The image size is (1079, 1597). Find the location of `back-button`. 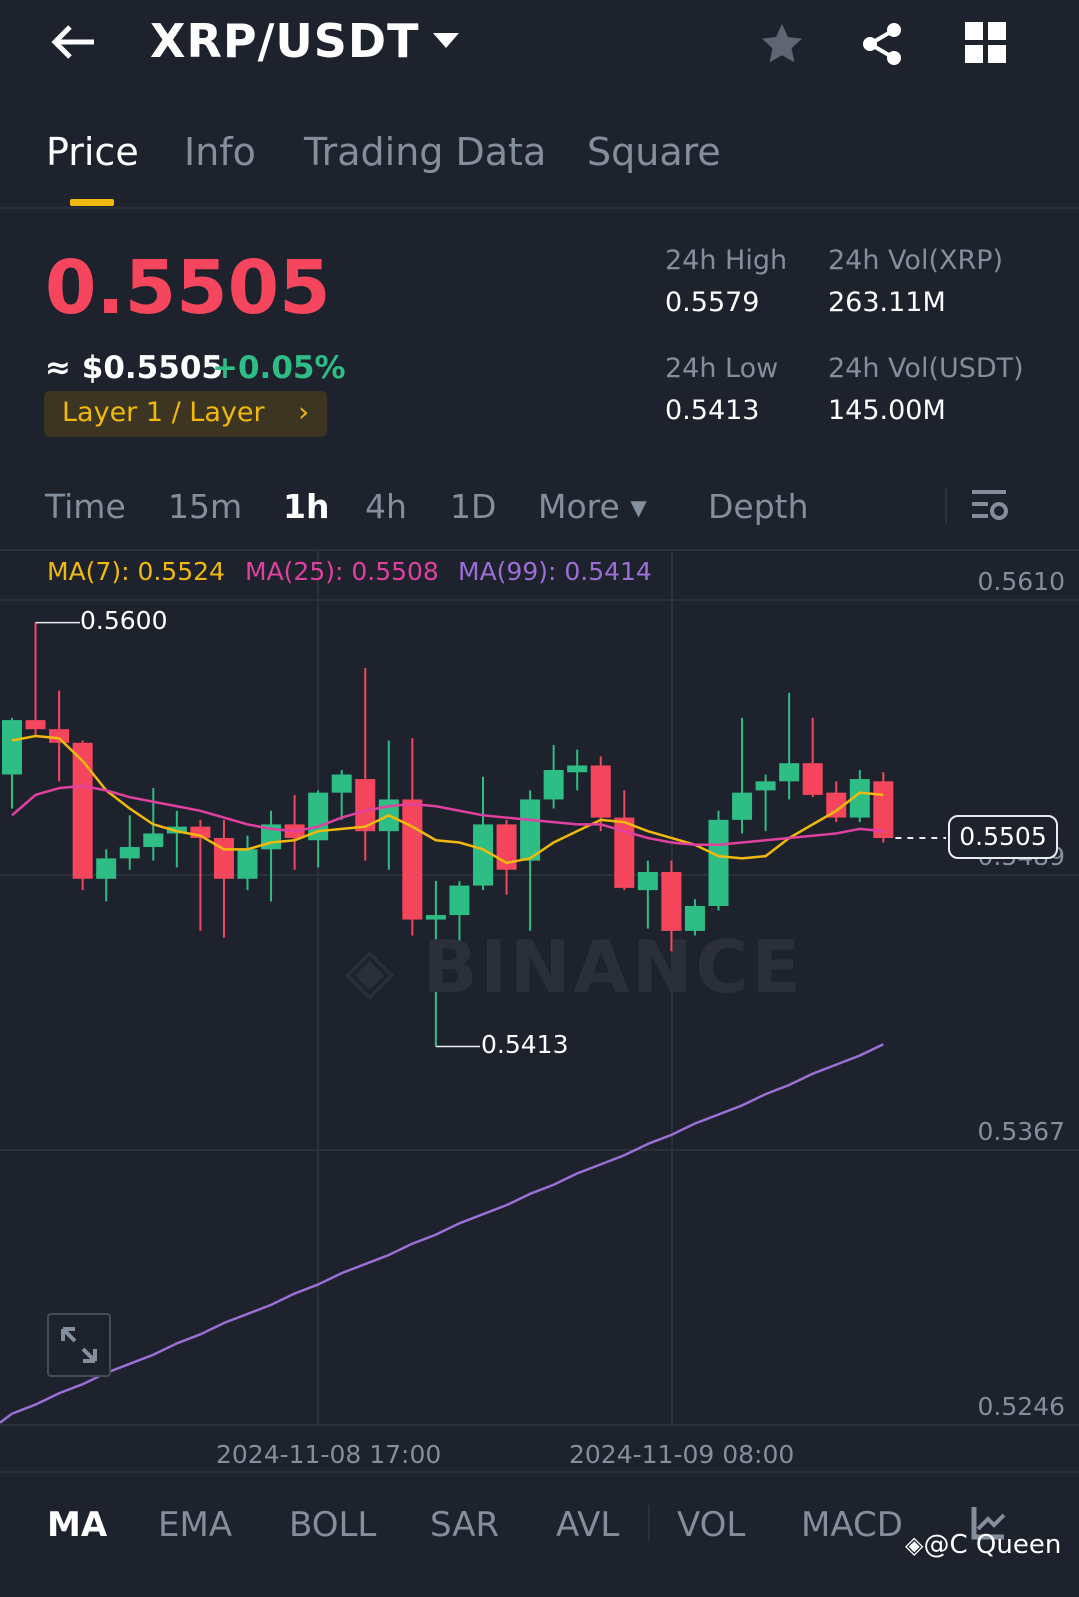

back-button is located at coordinates (74, 42).